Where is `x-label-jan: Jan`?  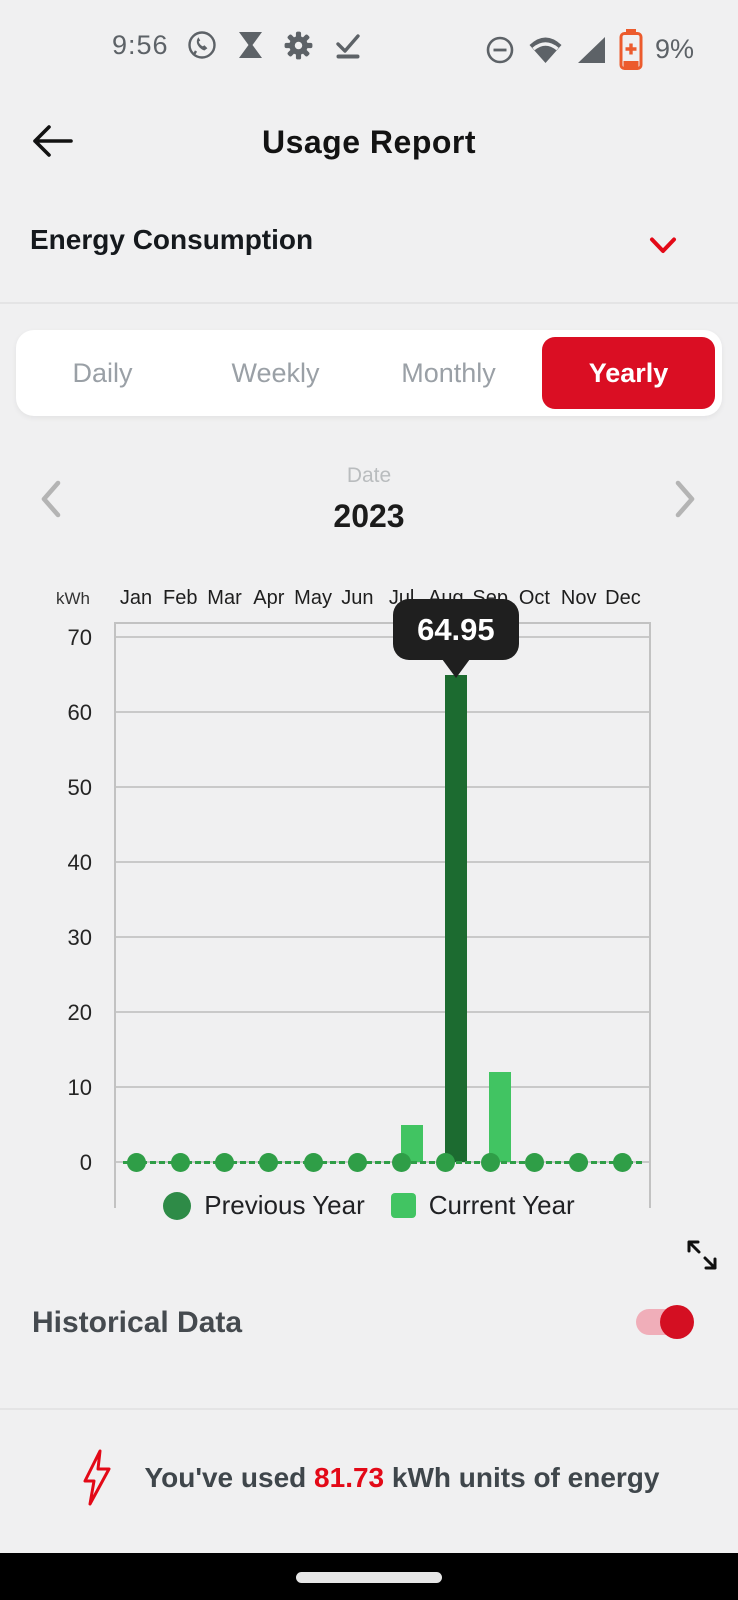 x-label-jan: Jan is located at coordinates (136, 598).